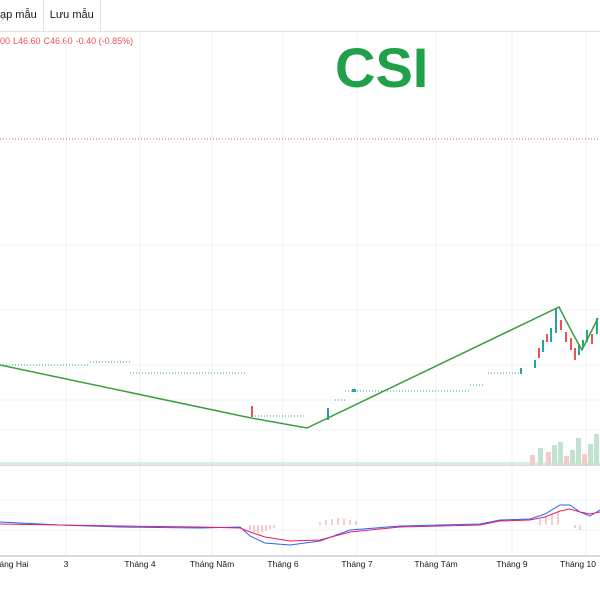 This screenshot has width=600, height=600. Describe the element at coordinates (71, 15) in the screenshot. I see `save-template-button: Lưu mẫu` at that location.